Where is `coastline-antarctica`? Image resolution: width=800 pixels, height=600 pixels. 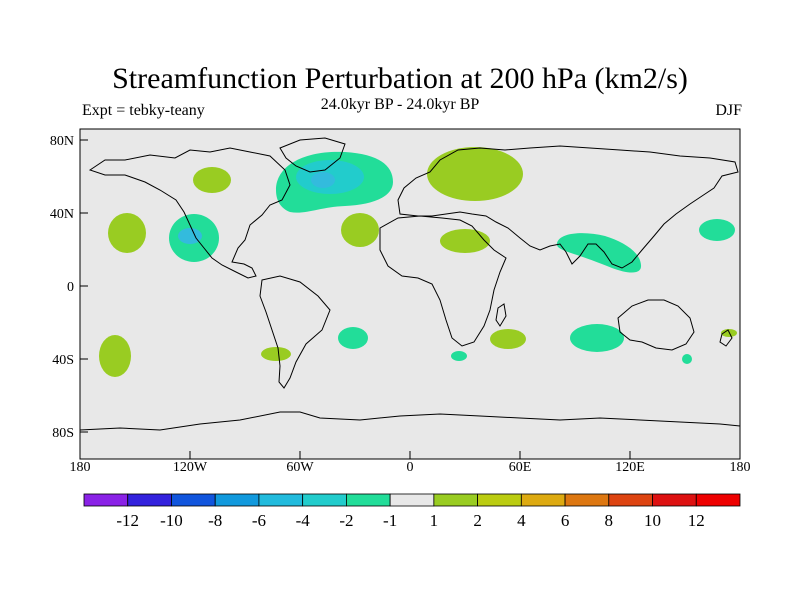 coastline-antarctica is located at coordinates (410, 421).